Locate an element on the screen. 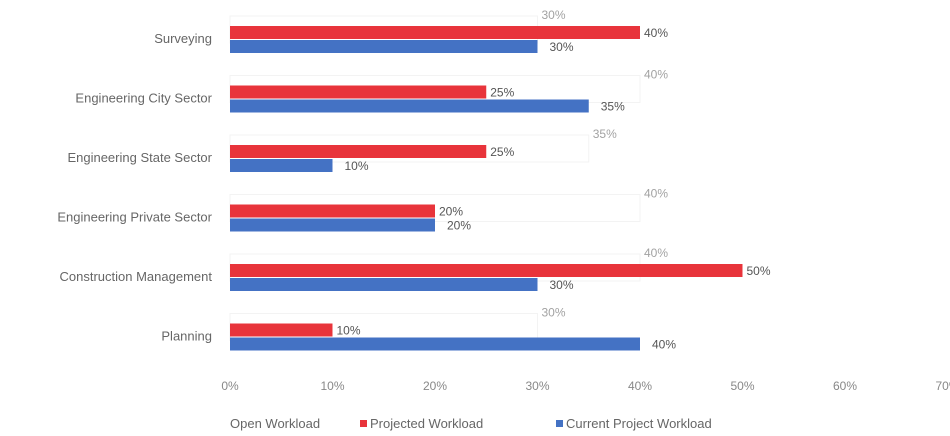 The width and height of the screenshot is (950, 436). x-tick-label: 20% is located at coordinates (435, 386).